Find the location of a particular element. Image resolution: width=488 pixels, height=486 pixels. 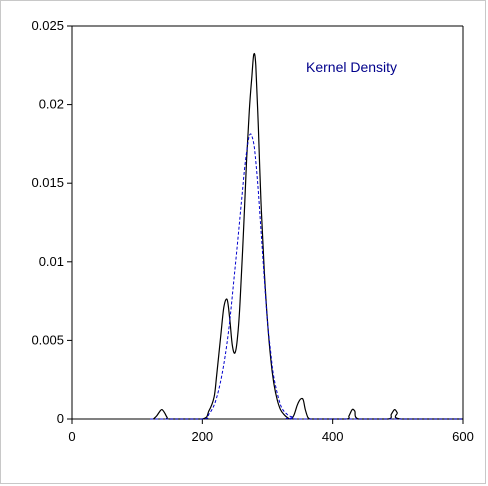

x-tick-label: 0 is located at coordinates (71, 436).